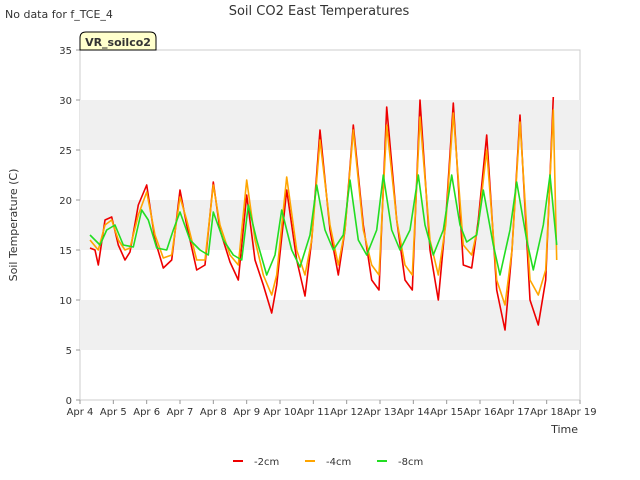 The width and height of the screenshot is (640, 480). What do you see at coordinates (413, 412) in the screenshot?
I see `x-tick-label: Apr 14` at bounding box center [413, 412].